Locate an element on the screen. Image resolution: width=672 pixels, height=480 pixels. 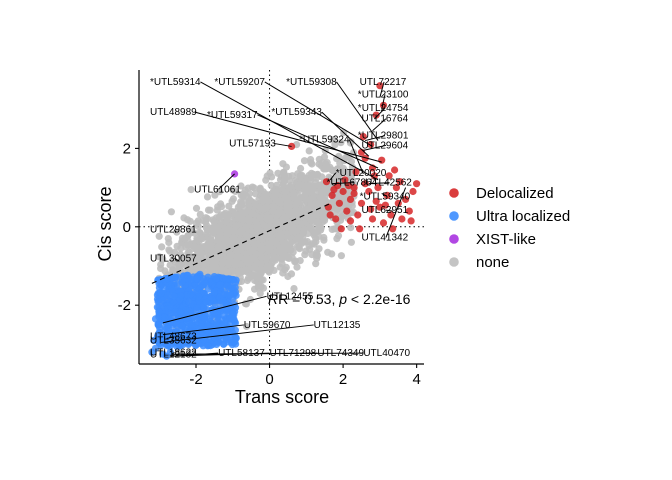
gene-label: *UTL59324 is located at coordinates (324, 140).